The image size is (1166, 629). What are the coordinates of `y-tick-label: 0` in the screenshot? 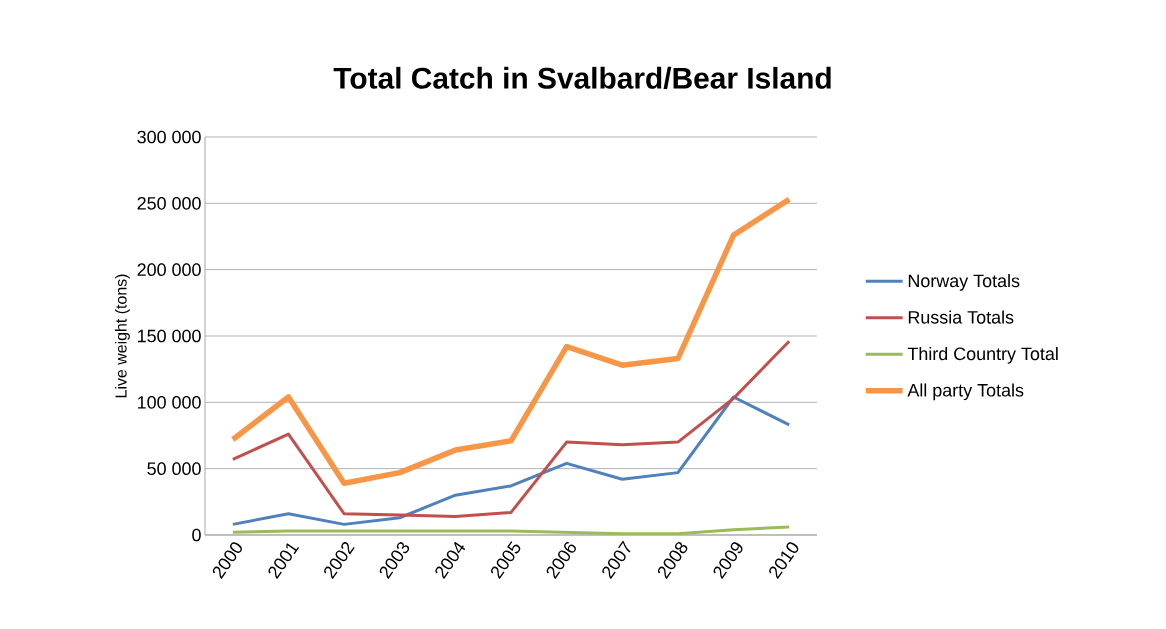 It's located at (196, 535).